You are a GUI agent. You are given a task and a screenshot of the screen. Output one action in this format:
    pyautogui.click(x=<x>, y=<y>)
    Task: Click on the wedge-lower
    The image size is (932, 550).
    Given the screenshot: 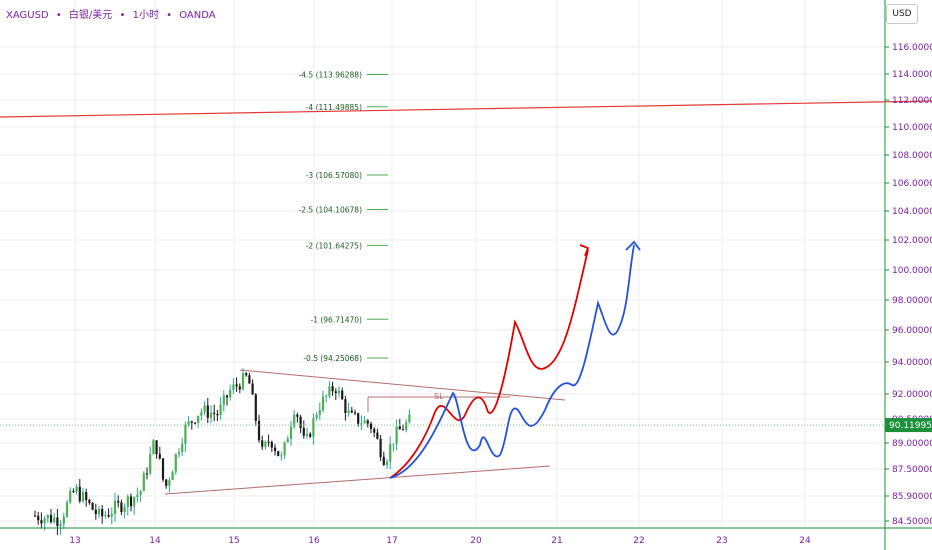 What is the action you would take?
    pyautogui.click(x=357, y=480)
    